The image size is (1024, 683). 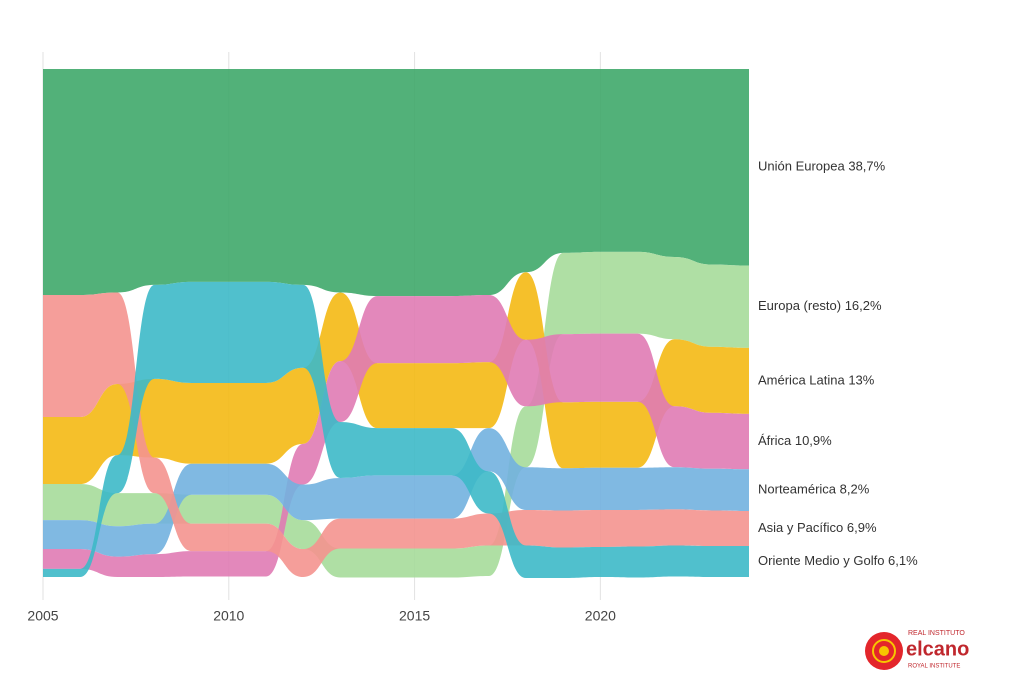 I want to click on x-tick-label: 2005, so click(x=42, y=616).